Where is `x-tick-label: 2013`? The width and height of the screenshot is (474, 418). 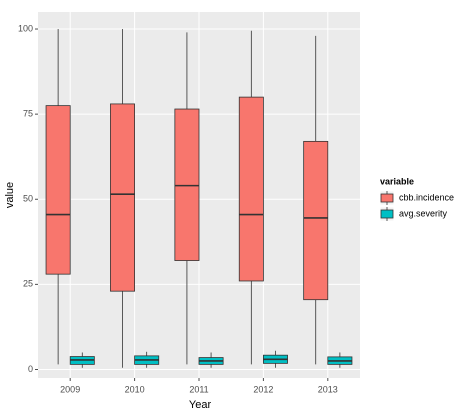 x-tick-label: 2013 is located at coordinates (328, 389).